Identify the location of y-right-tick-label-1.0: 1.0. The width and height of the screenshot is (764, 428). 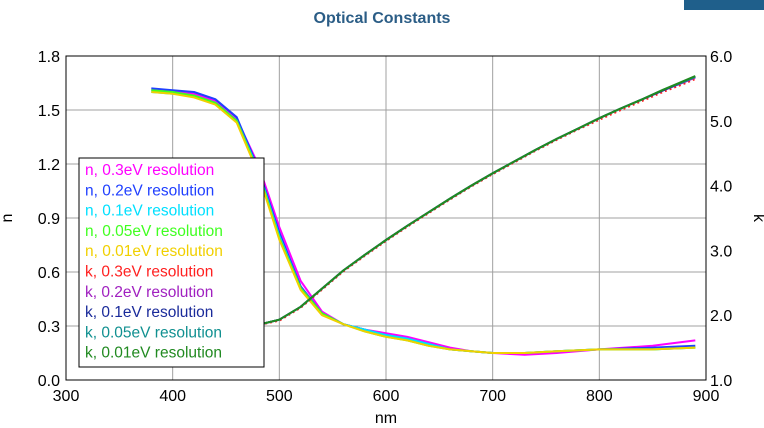
(721, 381).